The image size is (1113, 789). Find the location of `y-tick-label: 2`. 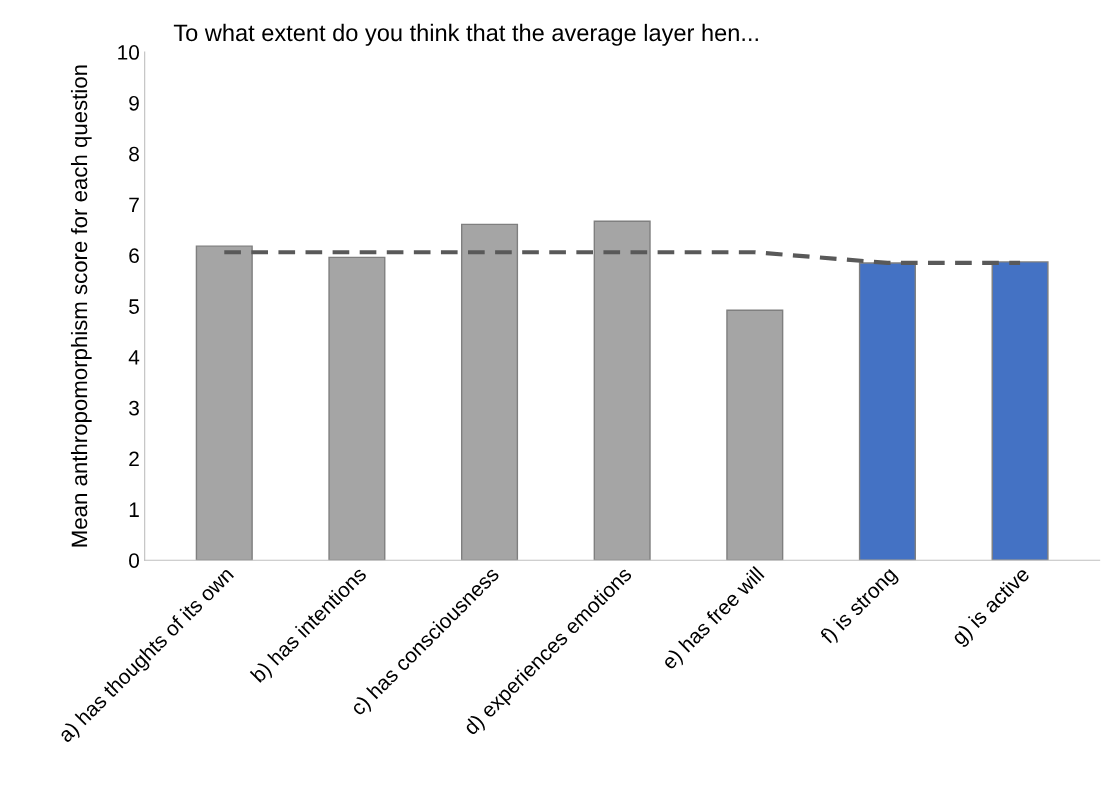

y-tick-label: 2 is located at coordinates (134, 459).